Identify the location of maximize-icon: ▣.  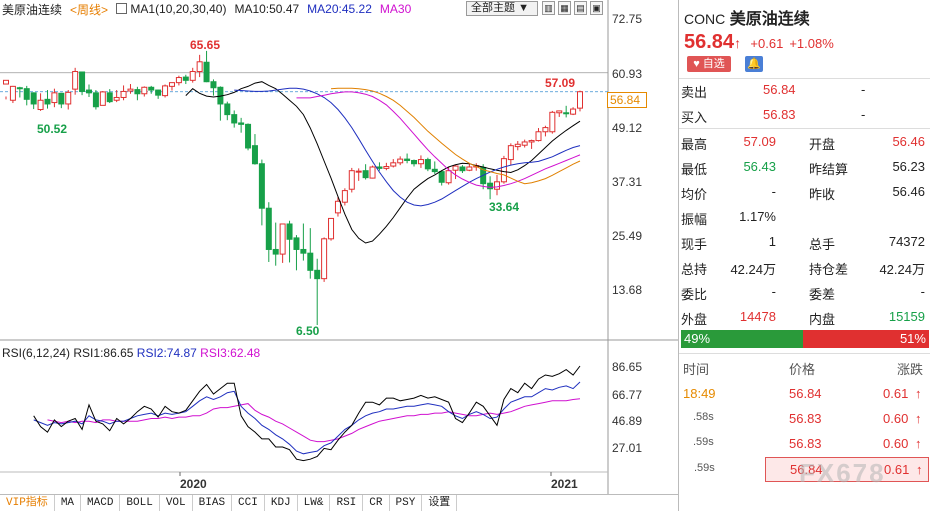
(596, 8).